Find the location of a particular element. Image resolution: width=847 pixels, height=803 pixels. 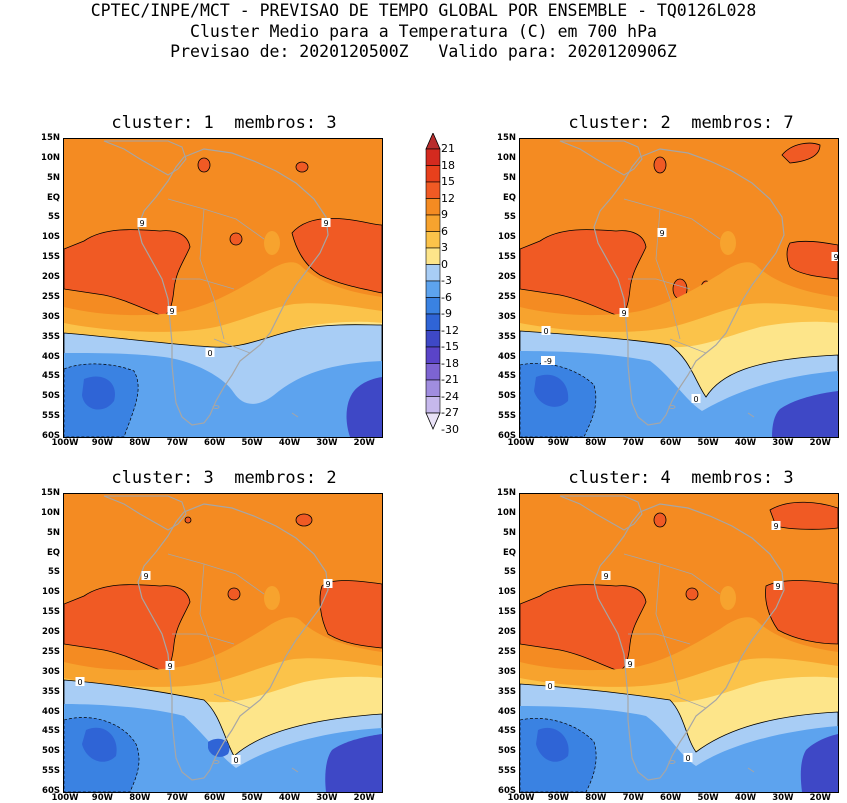

map-panel-2: 9 9 9 0 -9 0 is located at coordinates (679, 288).